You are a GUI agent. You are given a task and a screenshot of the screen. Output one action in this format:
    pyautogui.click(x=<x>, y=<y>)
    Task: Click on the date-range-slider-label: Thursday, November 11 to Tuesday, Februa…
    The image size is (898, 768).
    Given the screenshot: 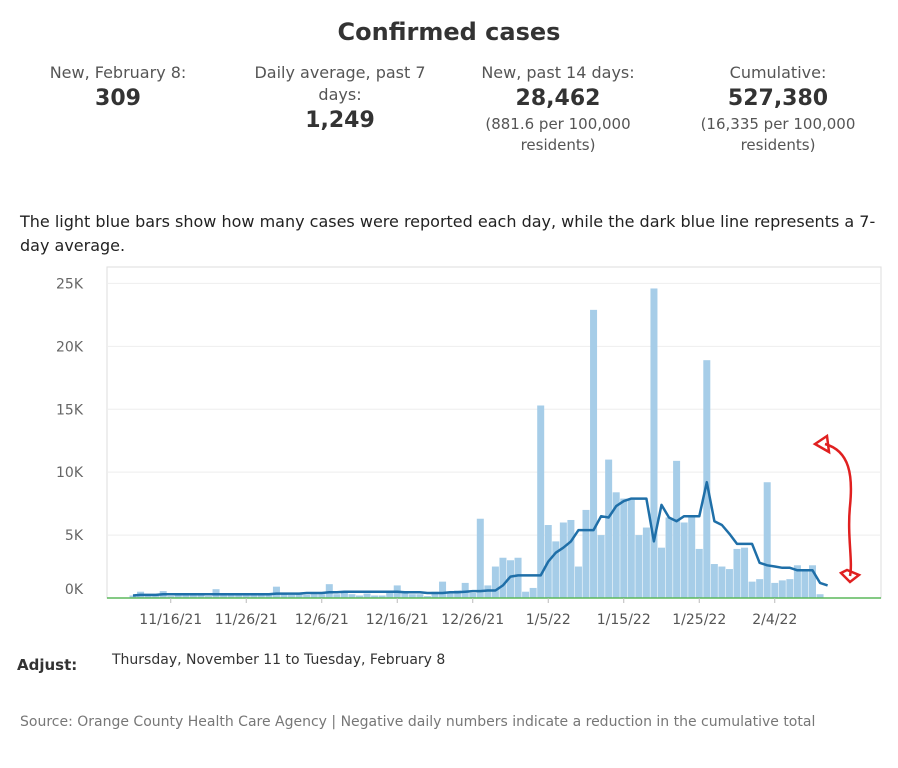 What is the action you would take?
    pyautogui.click(x=279, y=660)
    